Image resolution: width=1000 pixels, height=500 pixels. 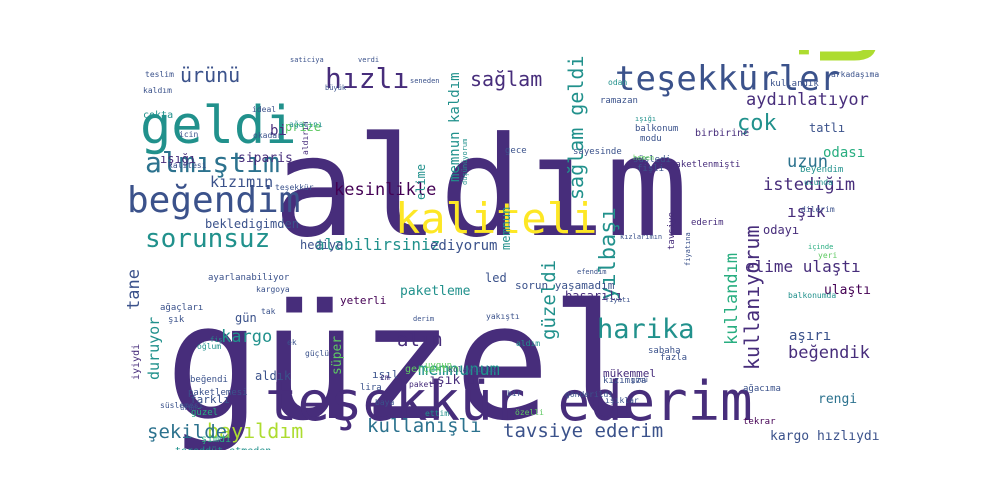 What do you see at coordinates (809, 185) in the screenshot?
I see `word-20: istediğim` at bounding box center [809, 185].